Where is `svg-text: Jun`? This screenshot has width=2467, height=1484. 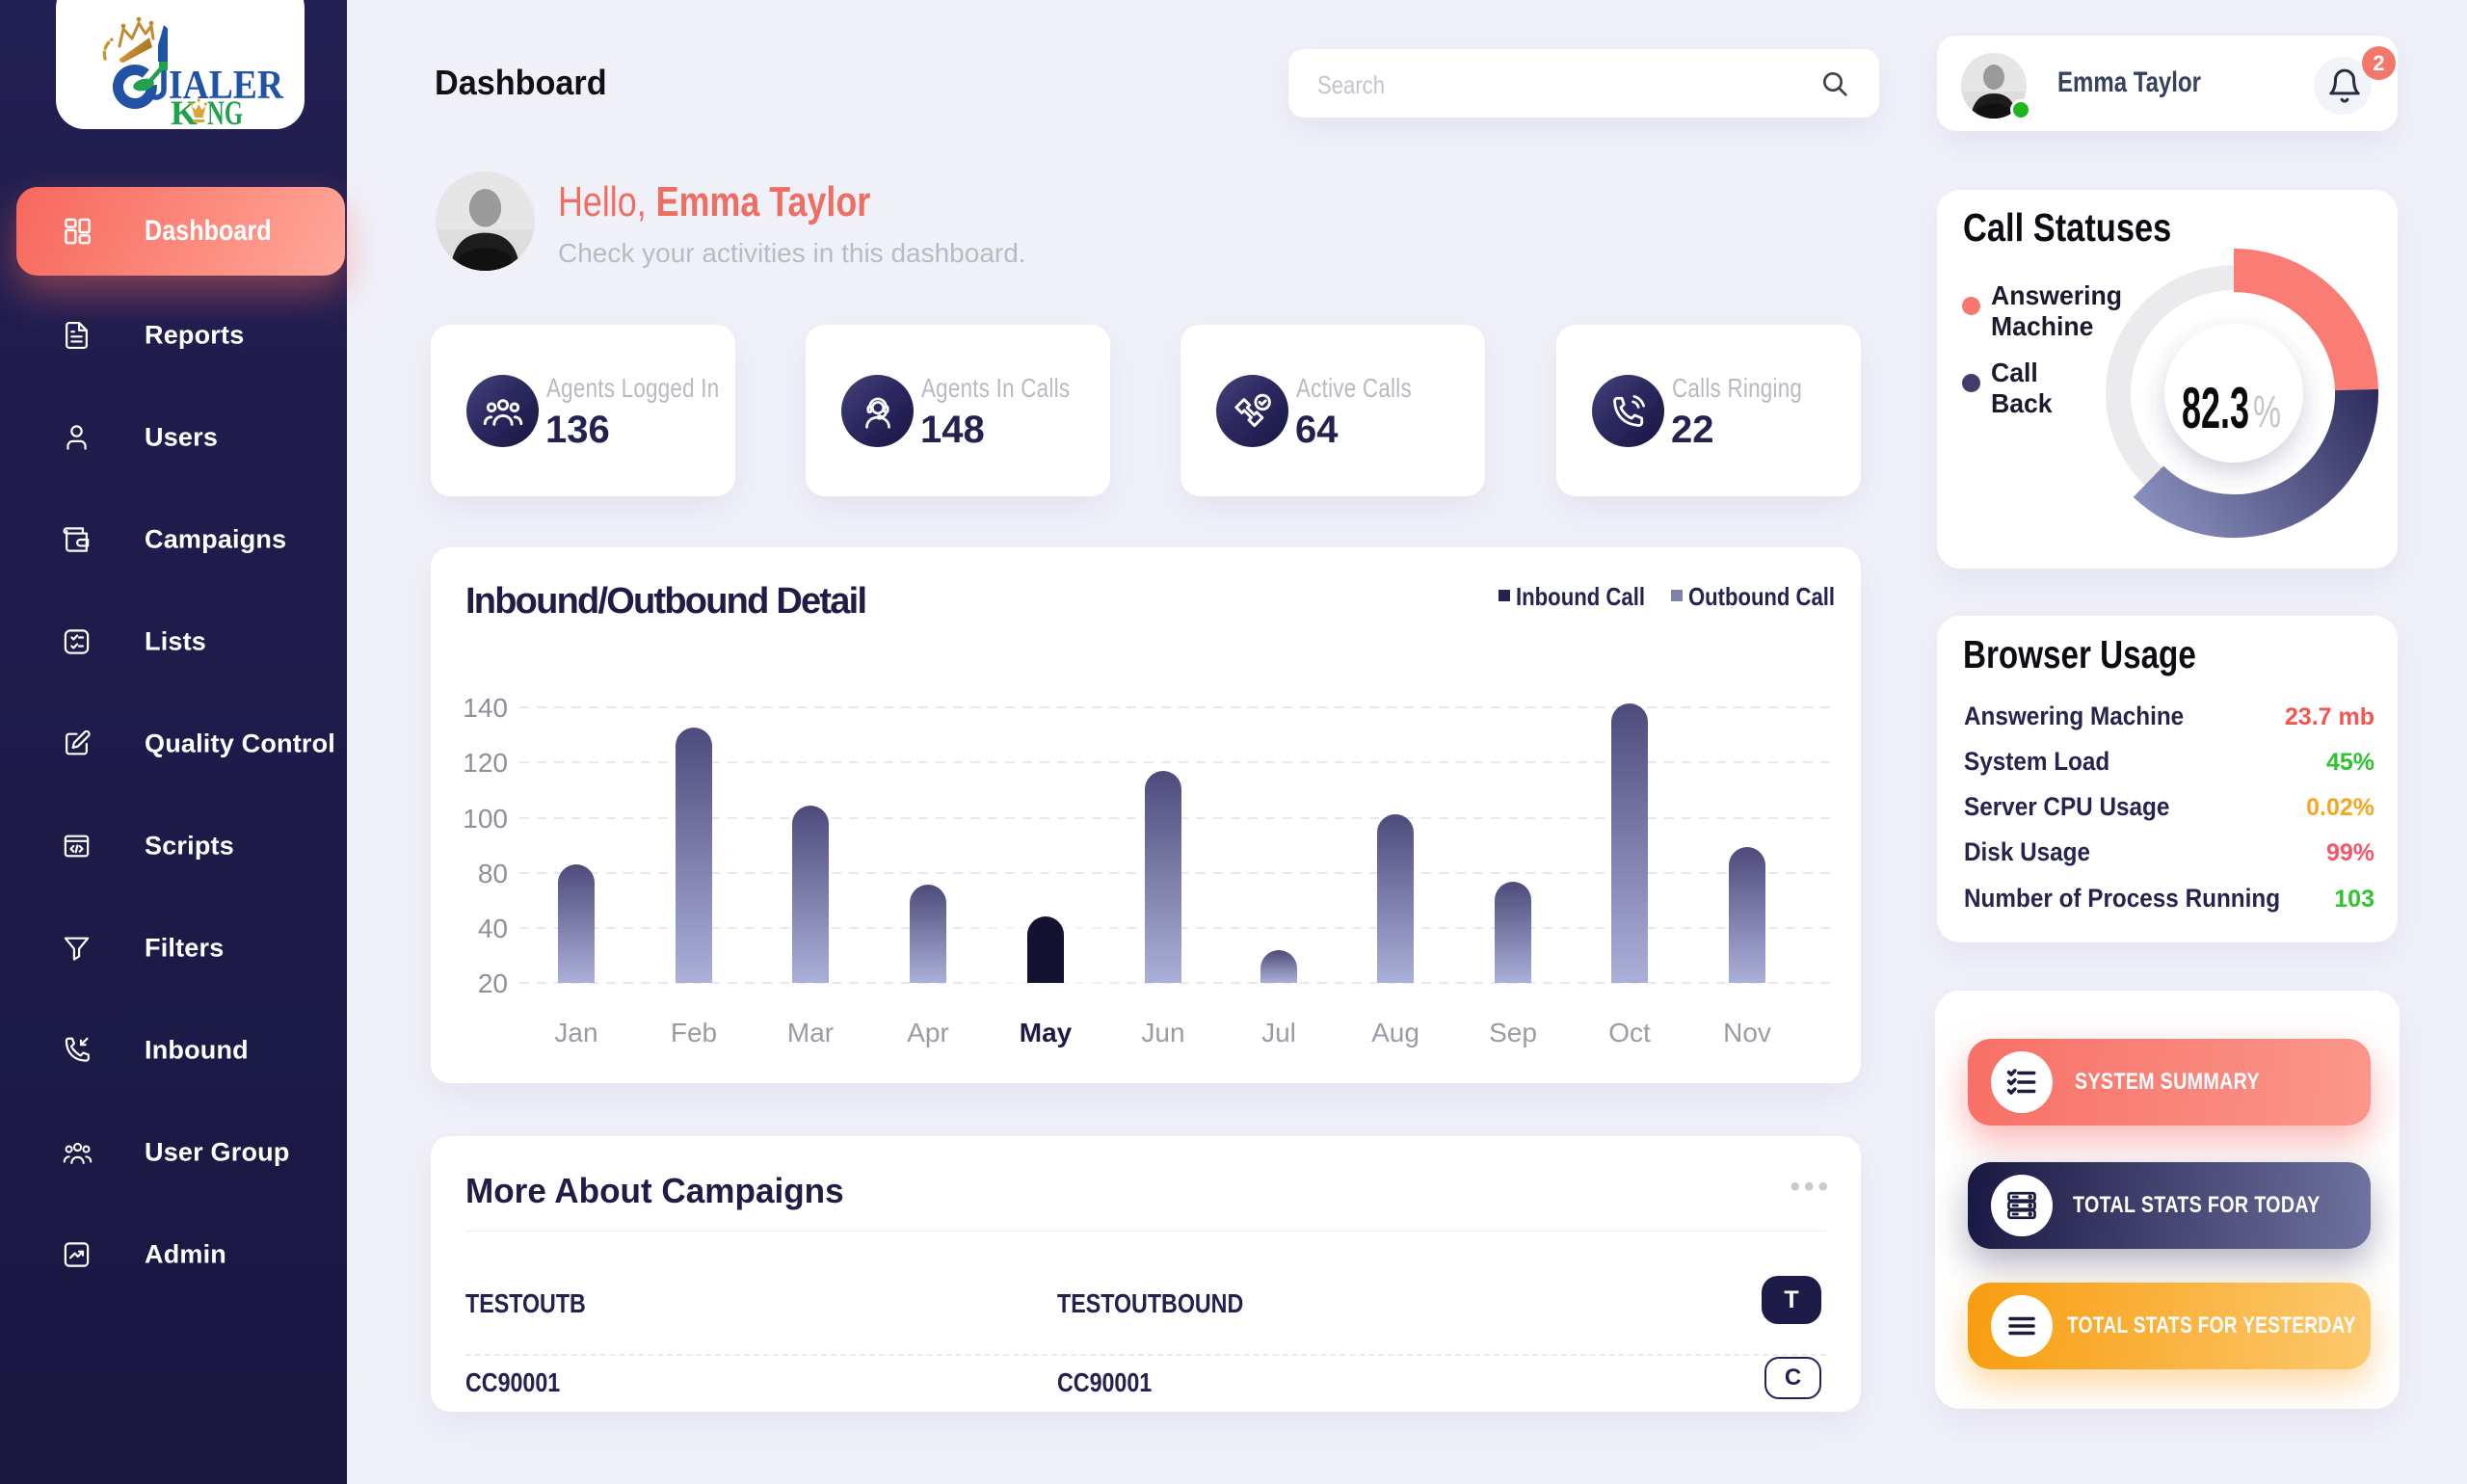 svg-text: Jun is located at coordinates (1162, 1032).